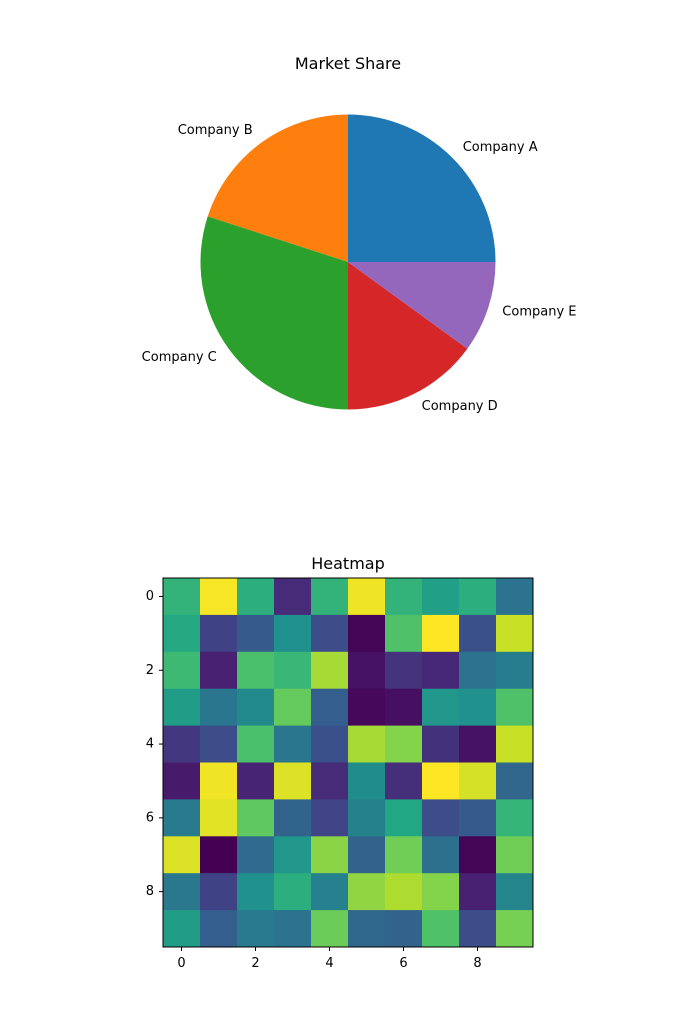 This screenshot has width=680, height=1020. What do you see at coordinates (293, 818) in the screenshot?
I see `heatmap-cell-r6-c3` at bounding box center [293, 818].